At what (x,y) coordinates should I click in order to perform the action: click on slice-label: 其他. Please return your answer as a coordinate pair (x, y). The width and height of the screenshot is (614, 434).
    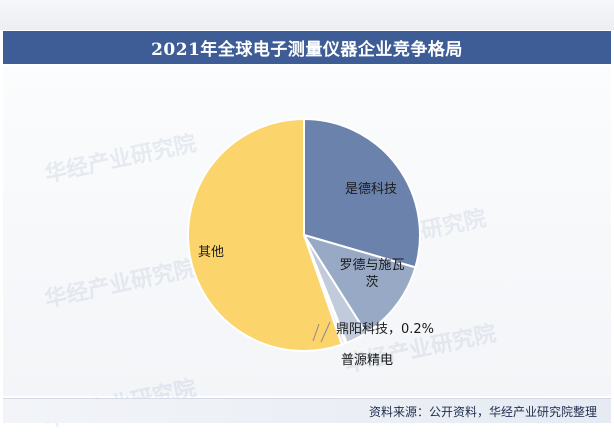
    Looking at the image, I should click on (211, 252).